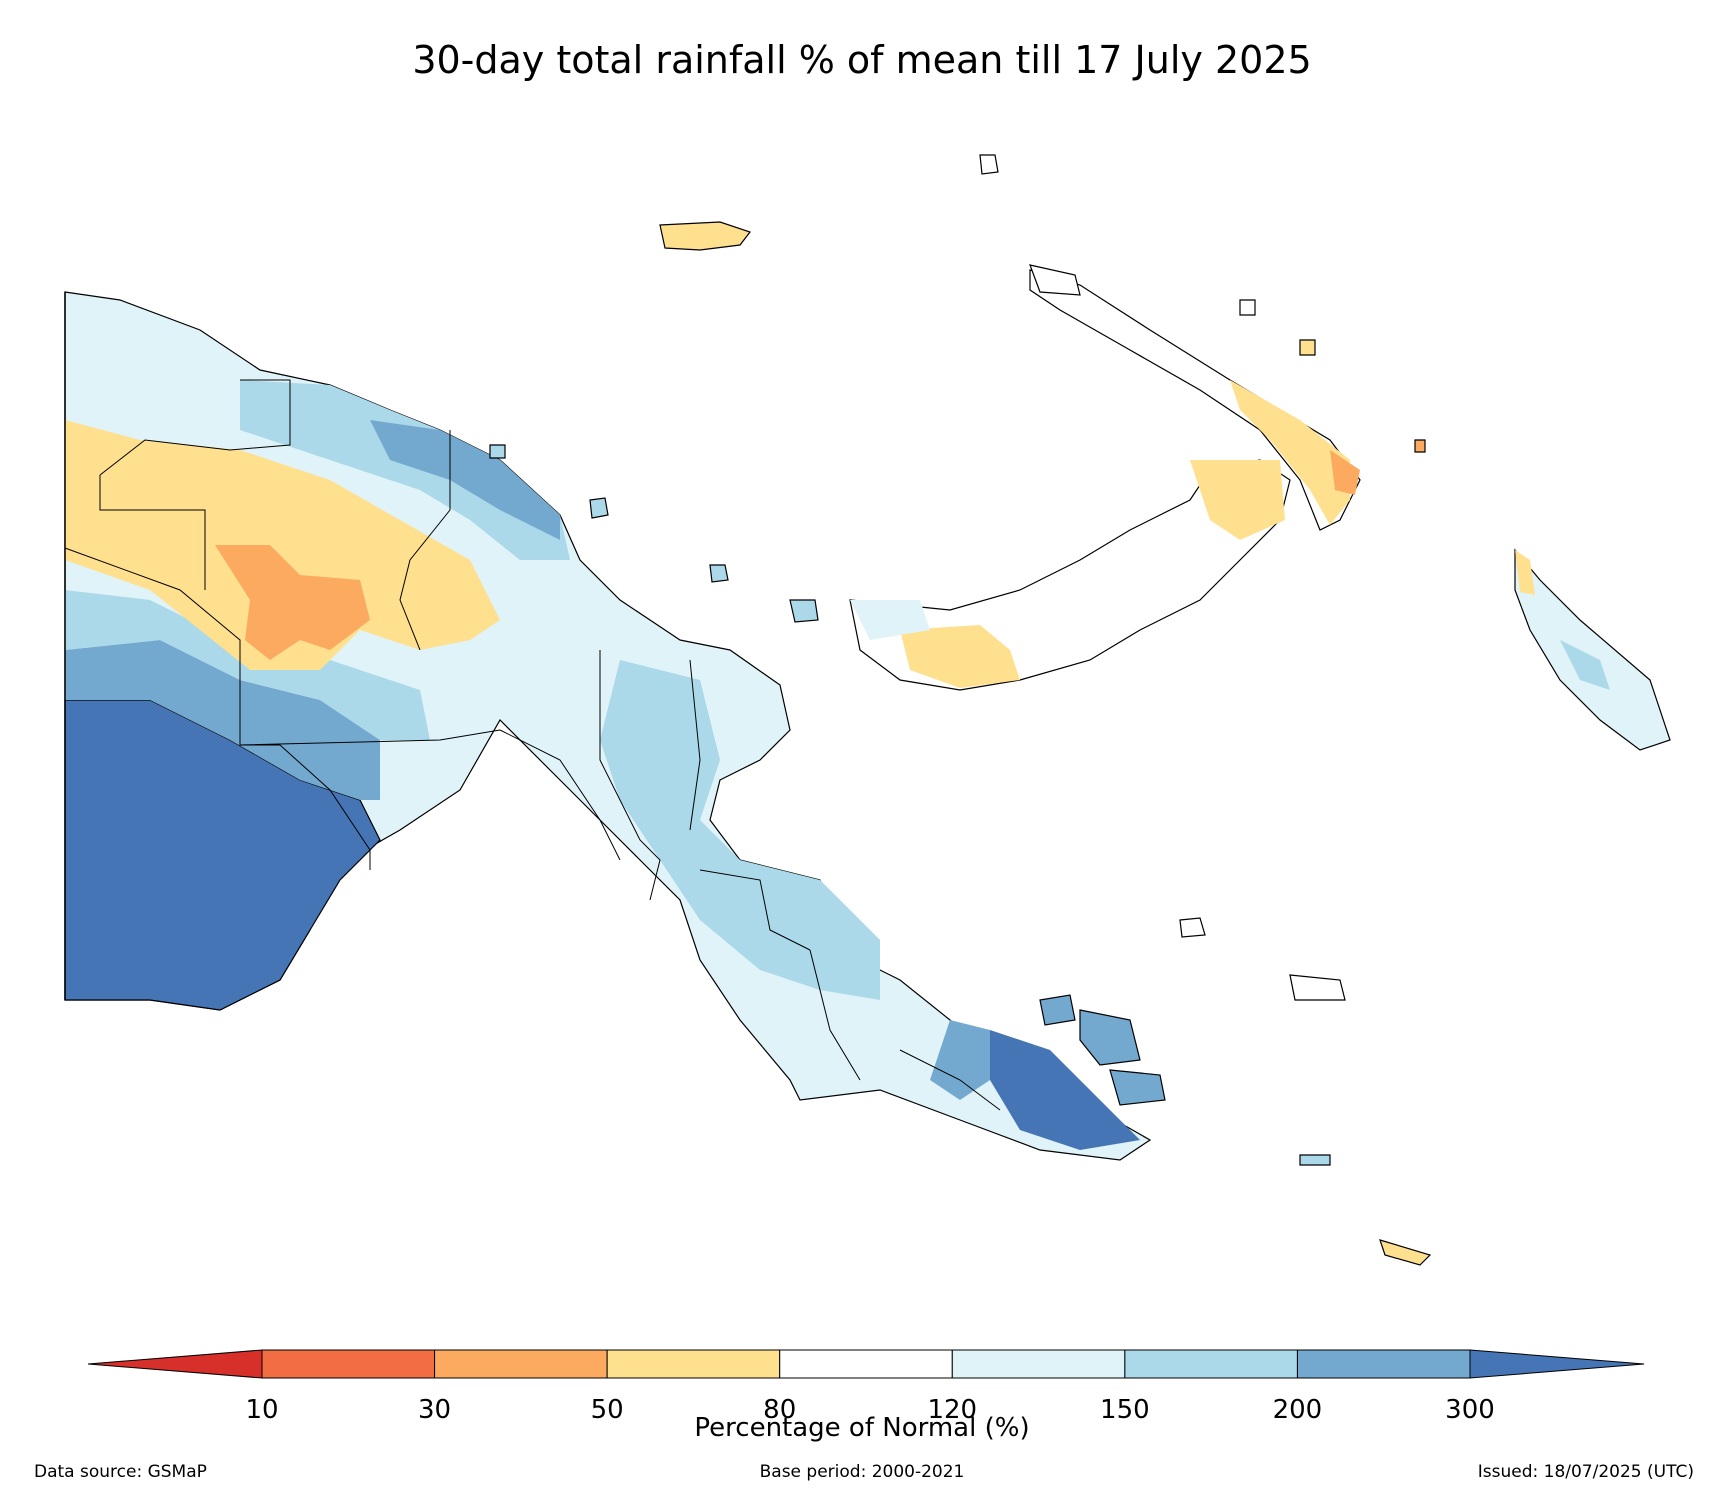  I want to click on new-britain-west-dry, so click(960, 656).